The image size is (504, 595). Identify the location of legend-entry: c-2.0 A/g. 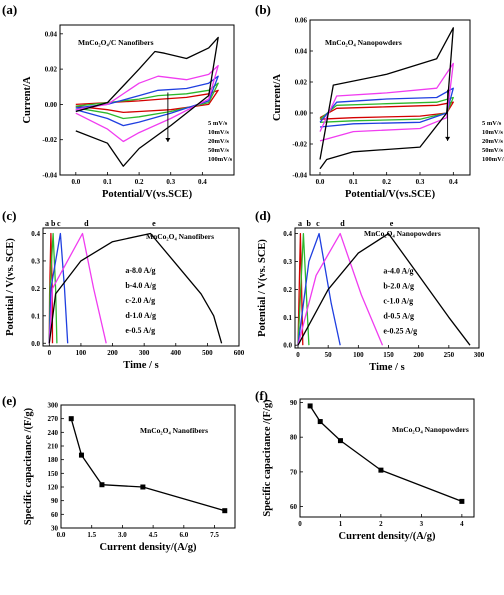
(140, 300).